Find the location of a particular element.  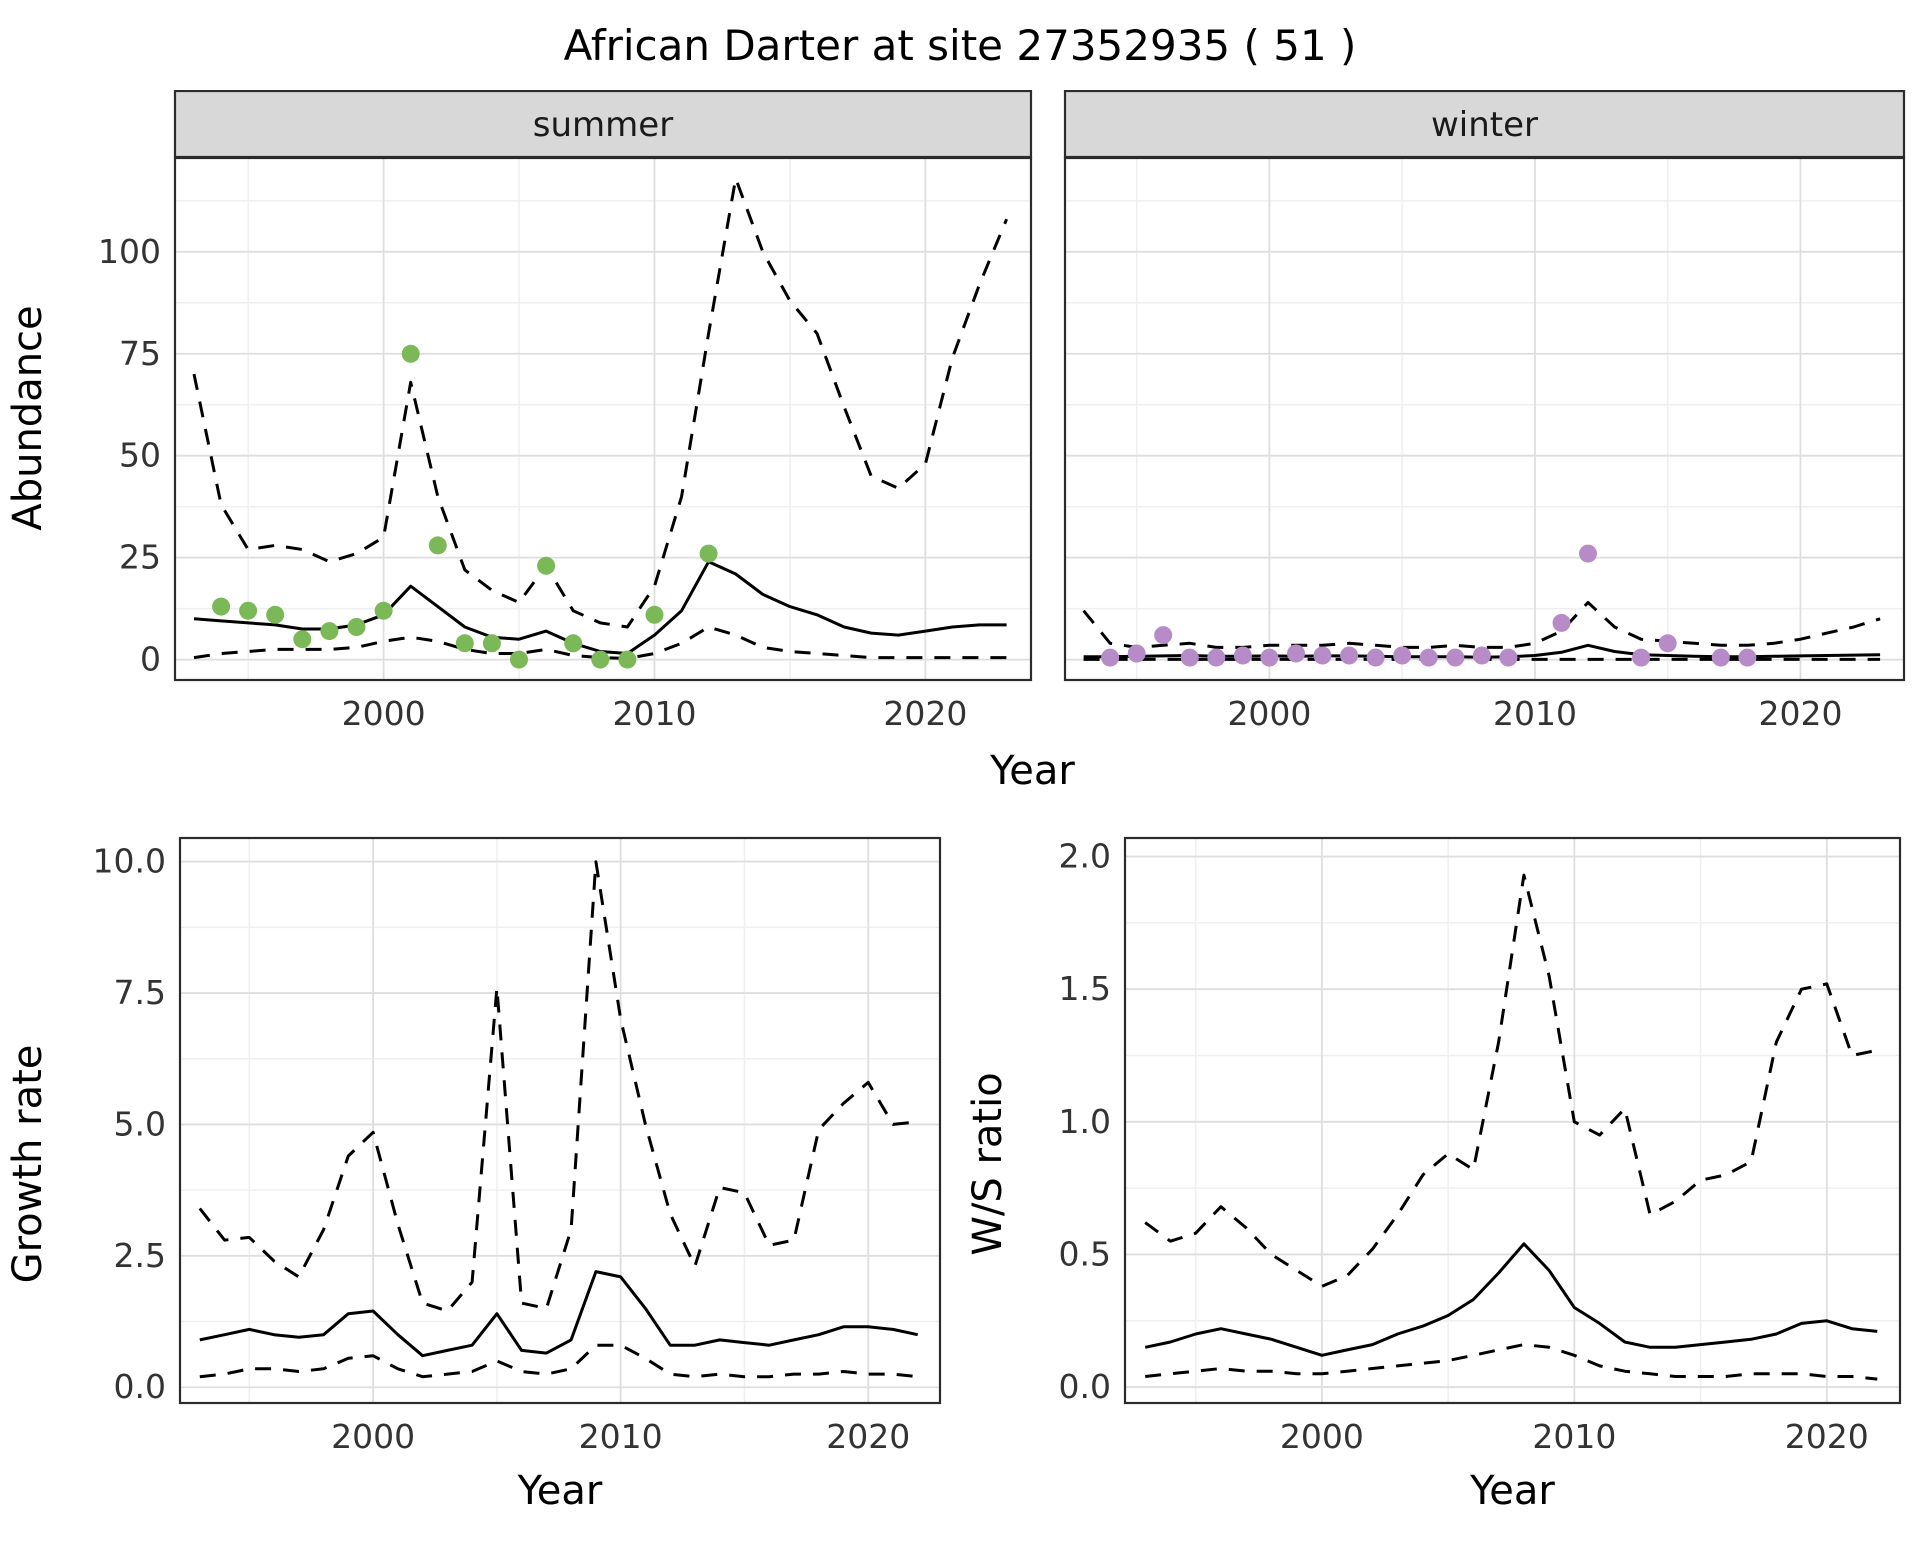

svg-text: 7.5 is located at coordinates (140, 992).